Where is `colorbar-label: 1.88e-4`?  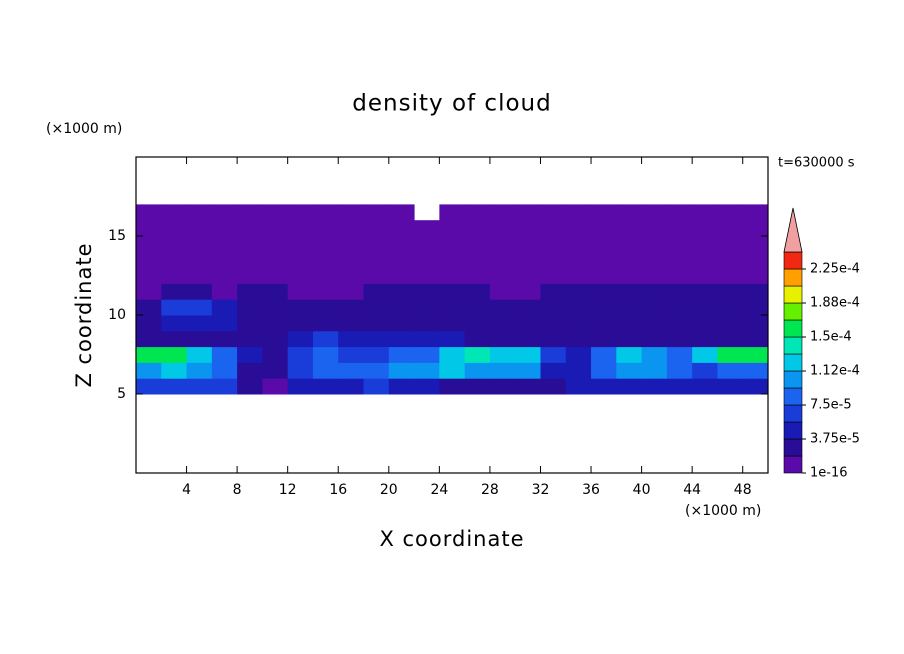 colorbar-label: 1.88e-4 is located at coordinates (835, 303).